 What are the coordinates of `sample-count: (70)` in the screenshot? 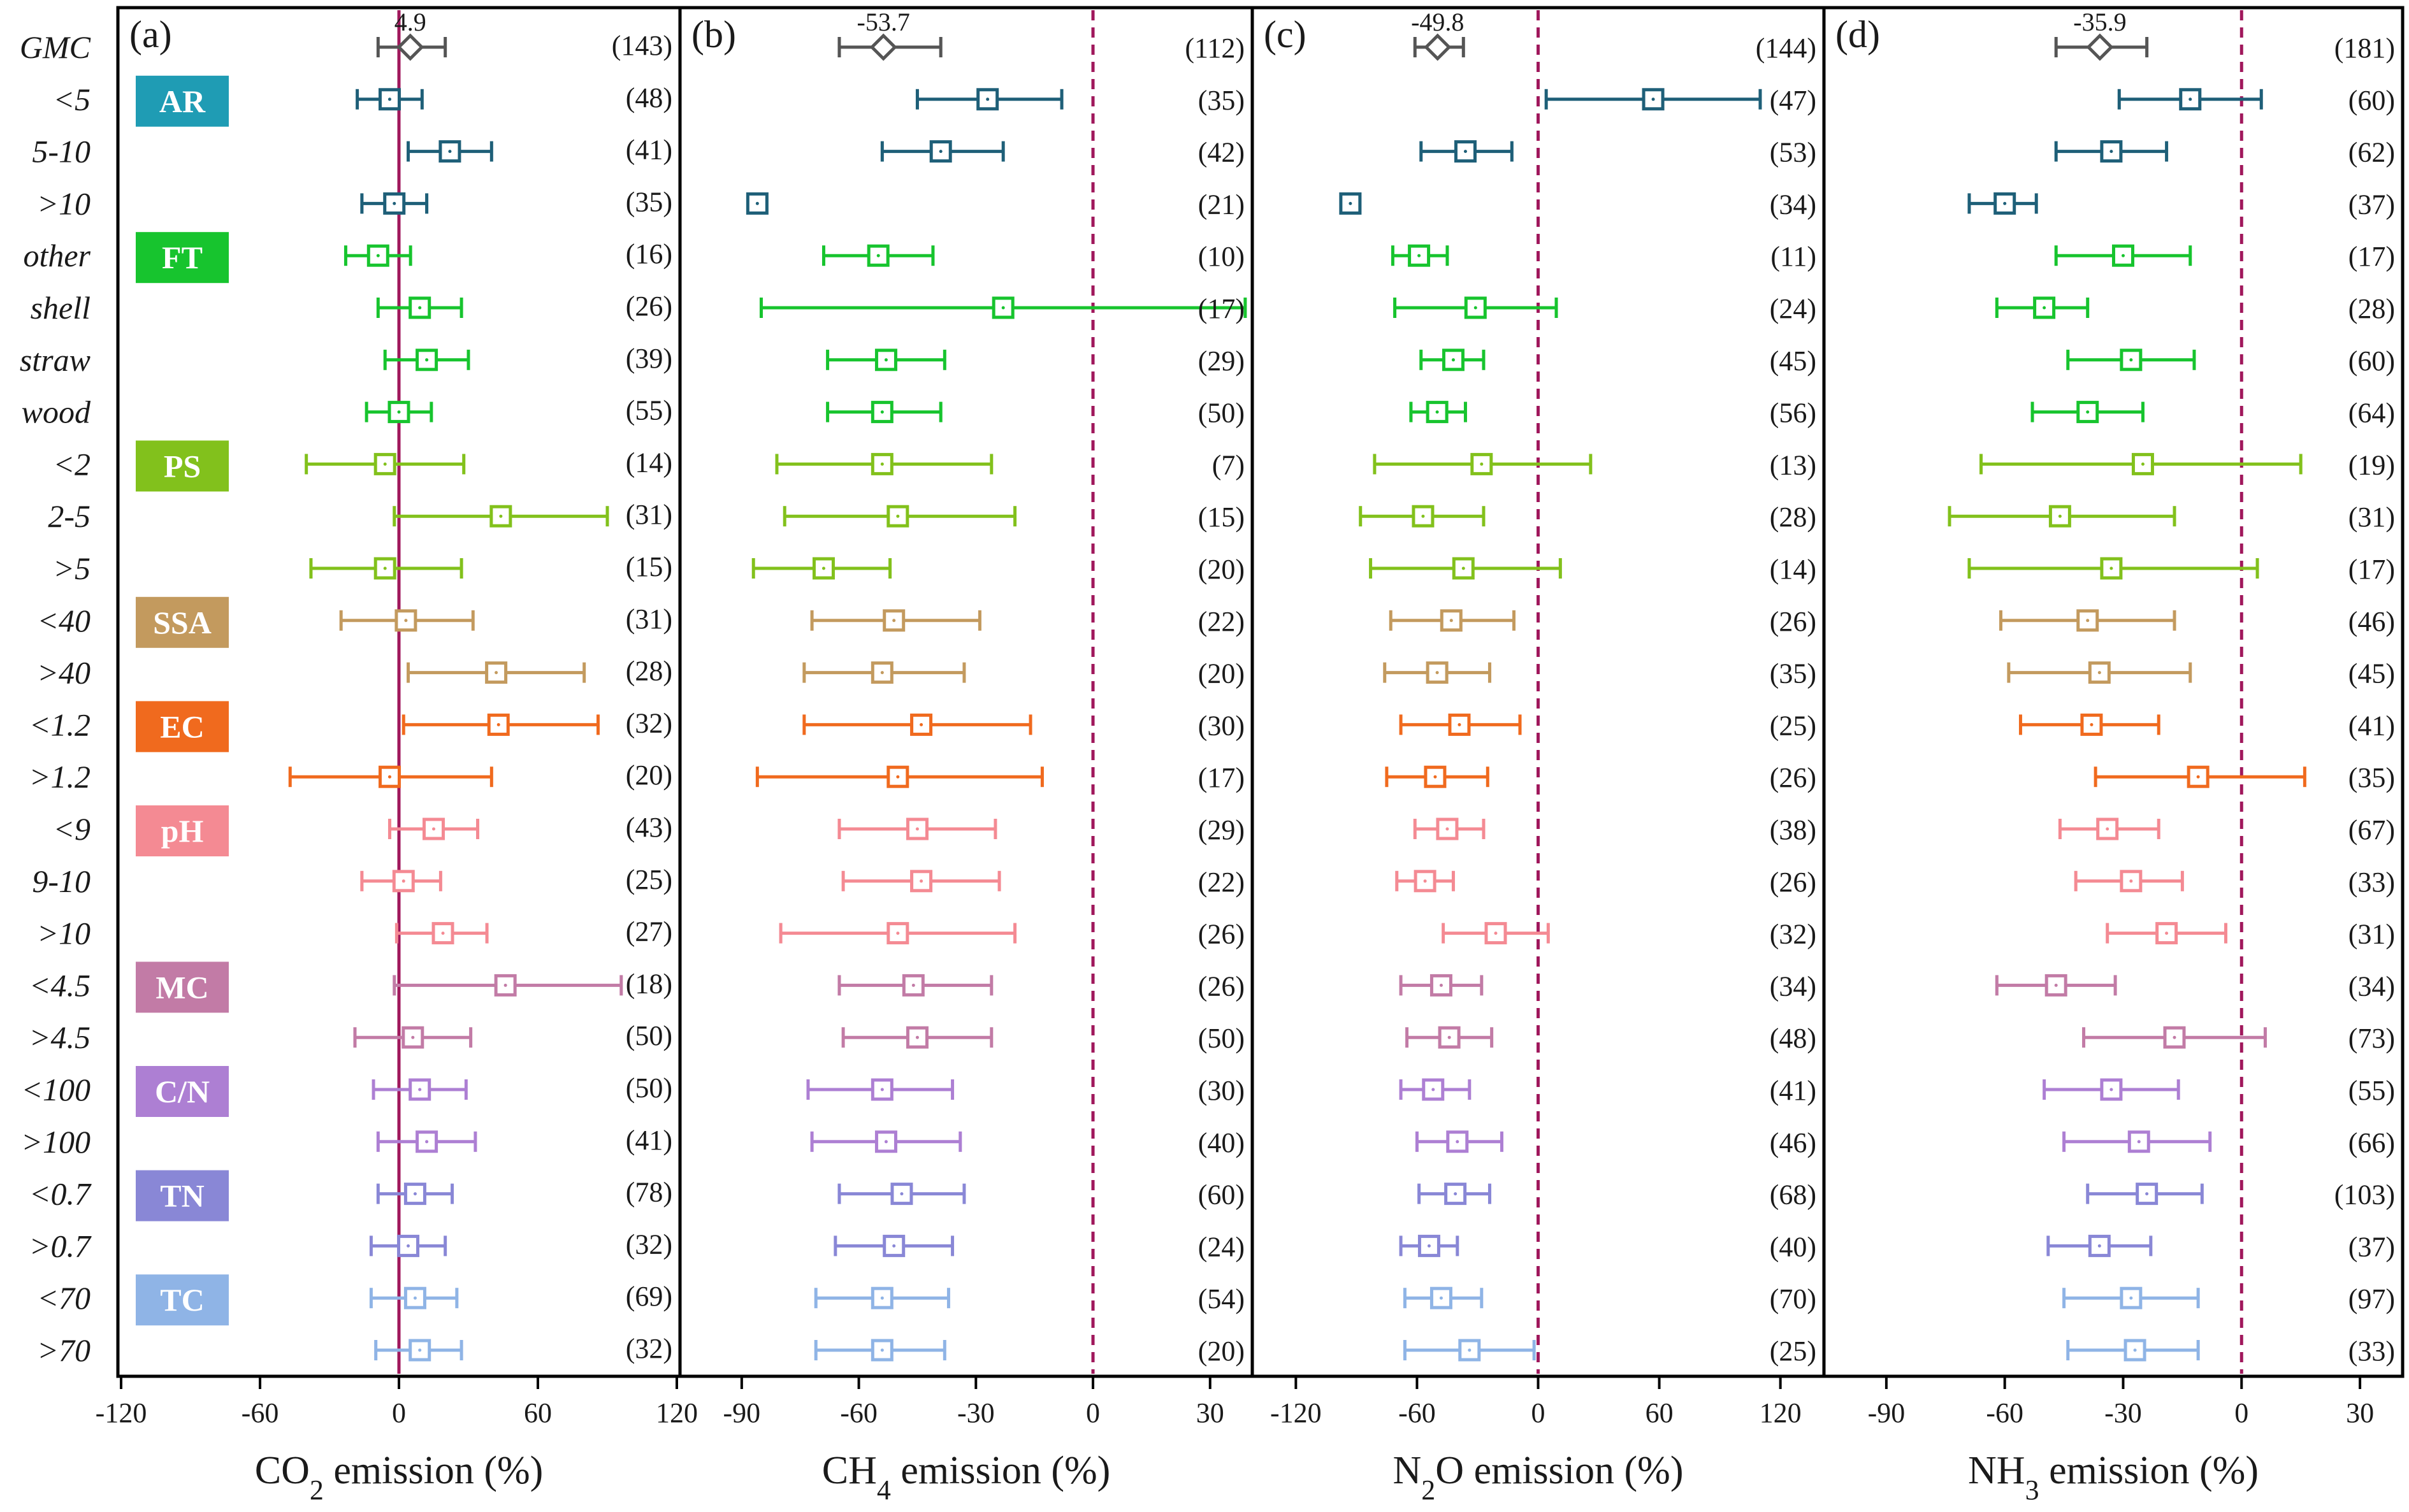 It's located at (1793, 1298).